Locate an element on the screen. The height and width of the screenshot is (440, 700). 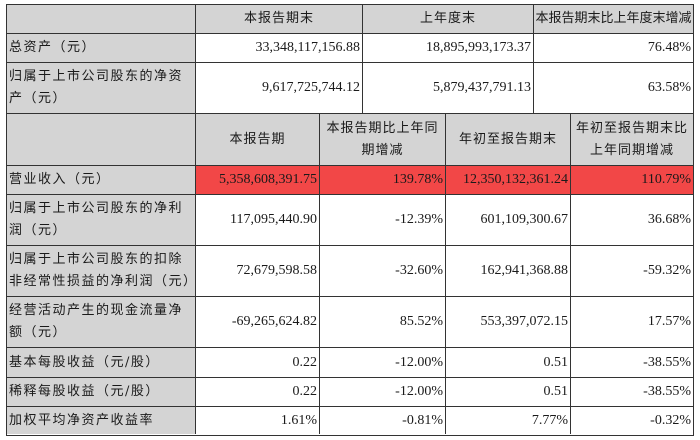
row-label-weighted-roe: 加权平均净资产收益率 is located at coordinates (101, 420).